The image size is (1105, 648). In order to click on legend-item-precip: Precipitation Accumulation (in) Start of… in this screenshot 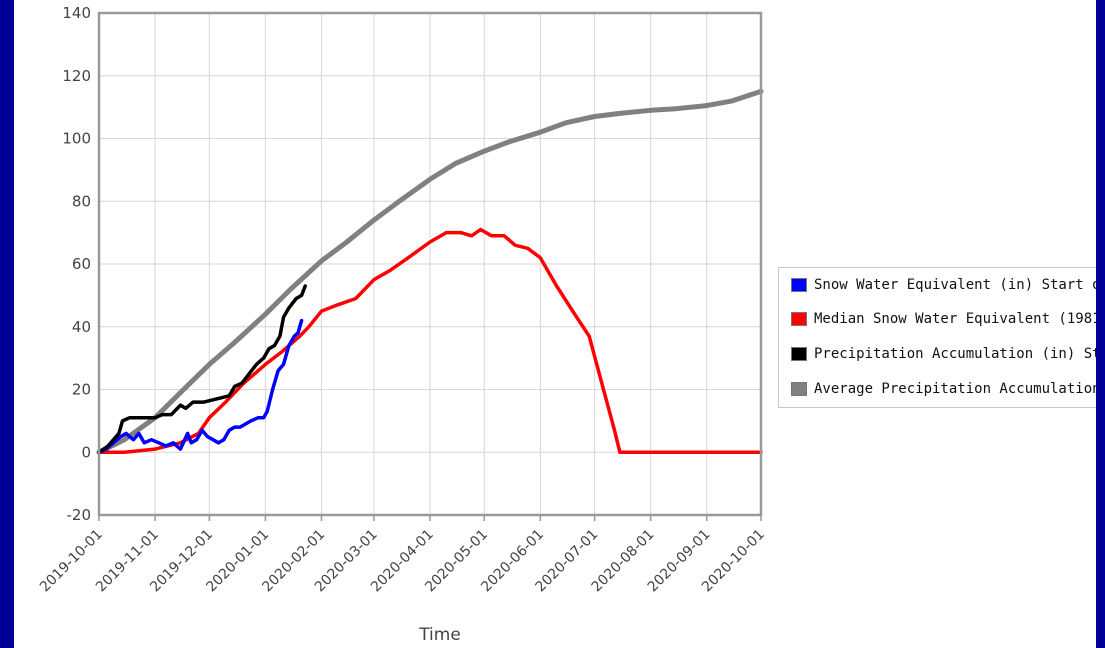, I will do `click(943, 354)`.